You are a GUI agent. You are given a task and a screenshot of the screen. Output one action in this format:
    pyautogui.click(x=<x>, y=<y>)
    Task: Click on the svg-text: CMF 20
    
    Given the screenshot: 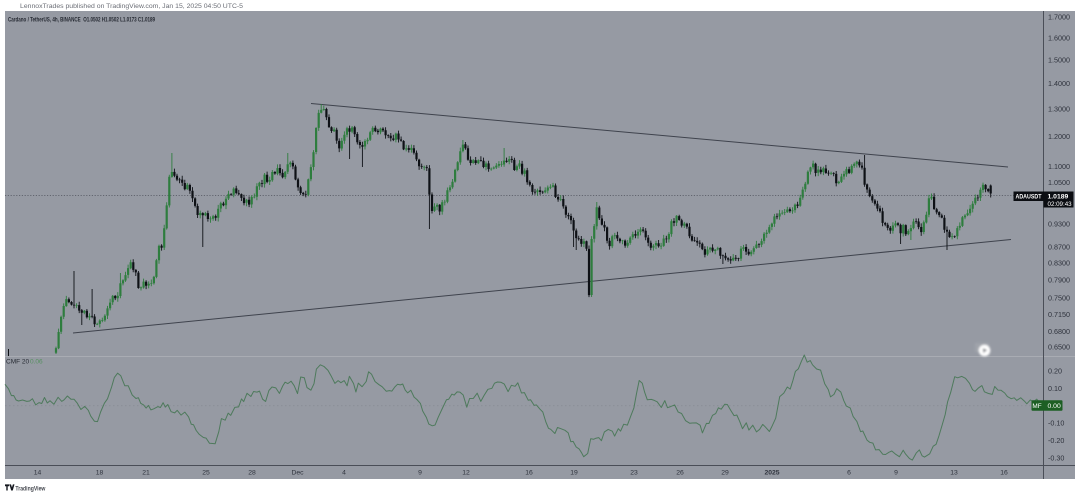 What is the action you would take?
    pyautogui.click(x=18, y=362)
    